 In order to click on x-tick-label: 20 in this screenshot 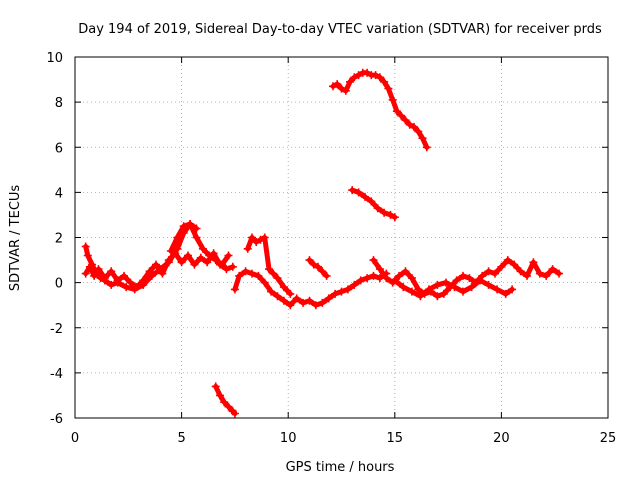, I will do `click(501, 438)`.